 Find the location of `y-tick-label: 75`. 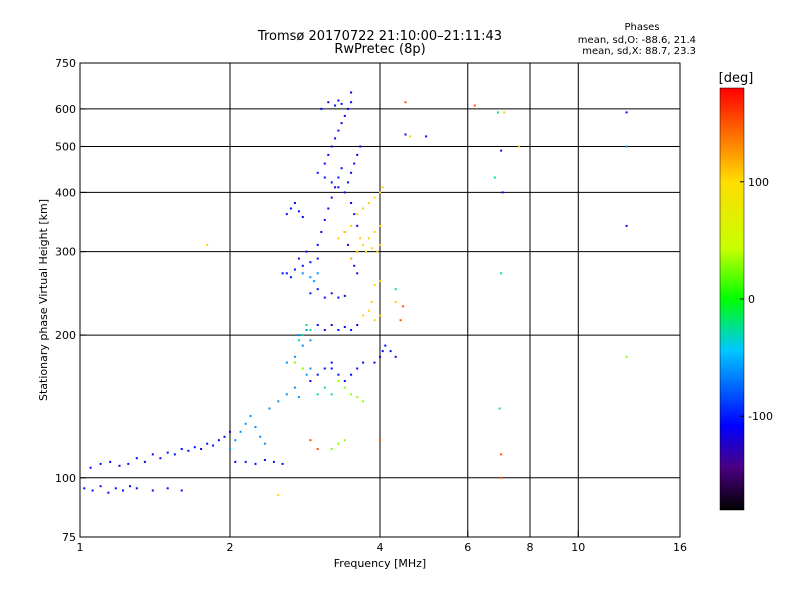

y-tick-label: 75 is located at coordinates (69, 537).